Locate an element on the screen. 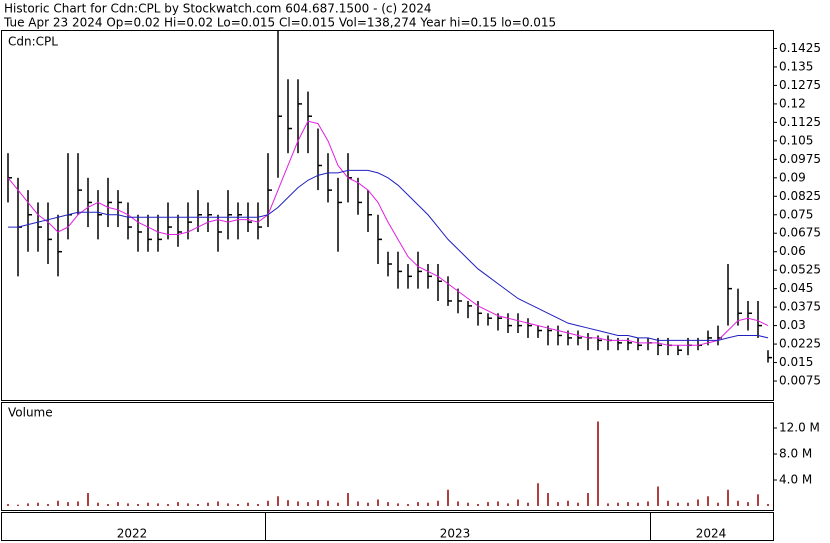 This screenshot has height=543, width=830. y-tick-label: 0.075 is located at coordinates (796, 214).